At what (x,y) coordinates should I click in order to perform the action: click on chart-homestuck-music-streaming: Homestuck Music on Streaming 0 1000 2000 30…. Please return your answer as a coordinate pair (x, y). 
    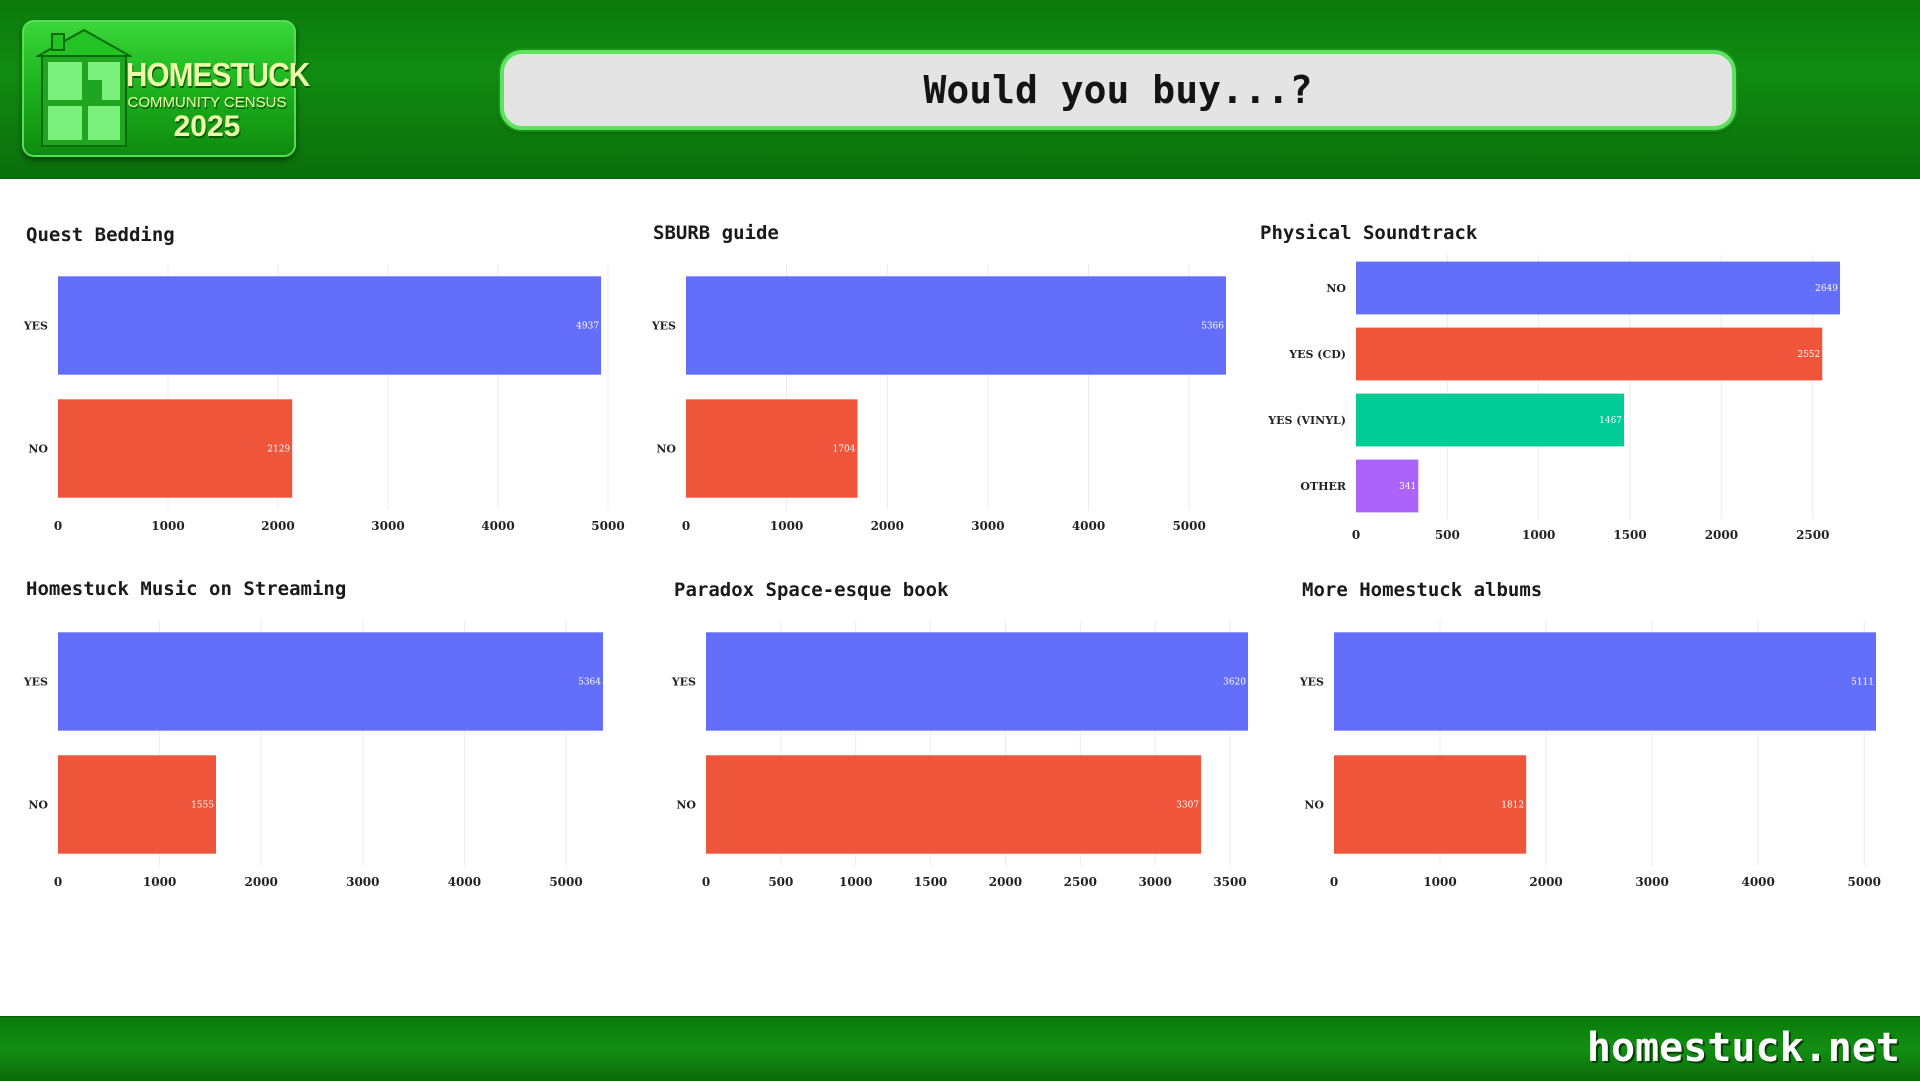
    Looking at the image, I should click on (320, 746).